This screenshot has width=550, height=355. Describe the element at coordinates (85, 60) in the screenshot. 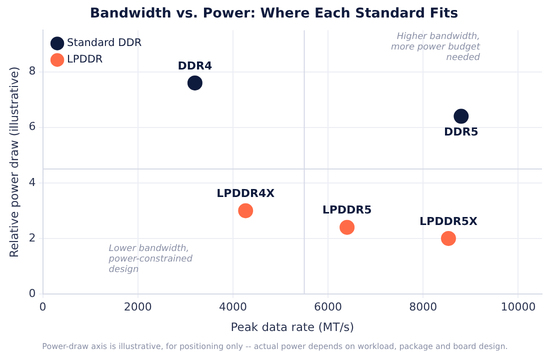

I see `legend-label: LPDDR` at that location.